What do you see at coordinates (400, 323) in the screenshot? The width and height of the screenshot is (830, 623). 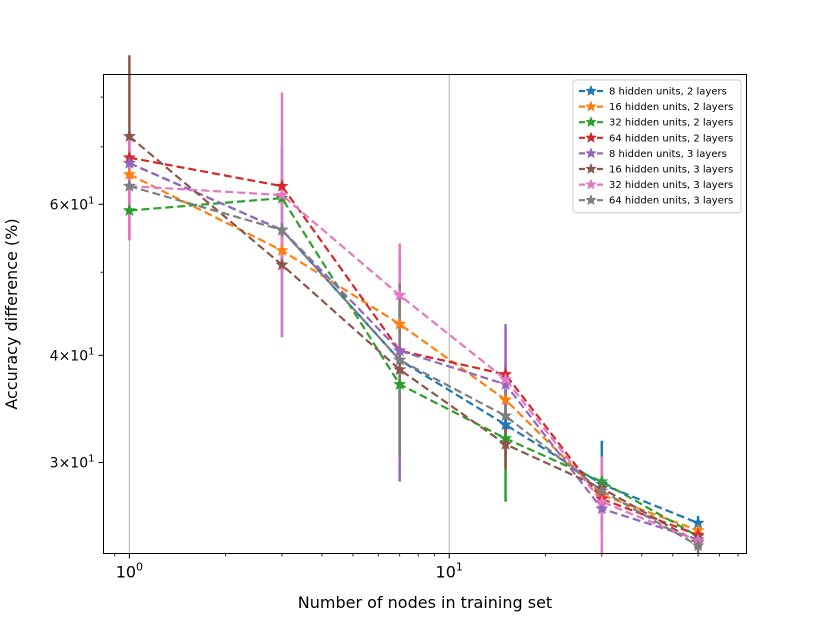 I see `marker-s1-p2` at bounding box center [400, 323].